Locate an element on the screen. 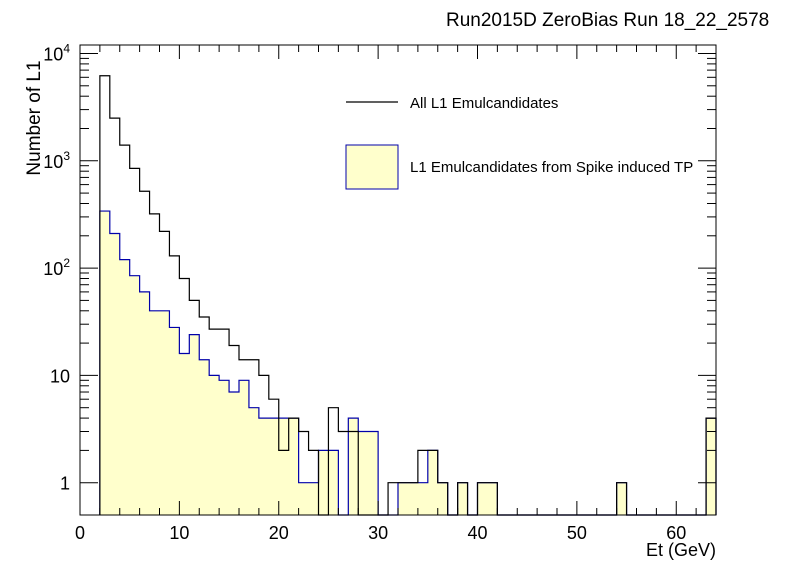 The width and height of the screenshot is (796, 572). legend-spike-swatch is located at coordinates (372, 167).